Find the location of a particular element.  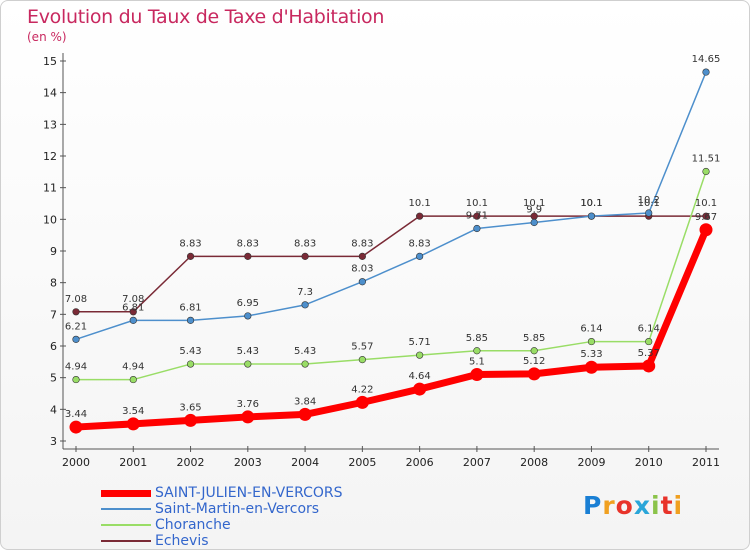

data-label: 10.2 is located at coordinates (649, 200).